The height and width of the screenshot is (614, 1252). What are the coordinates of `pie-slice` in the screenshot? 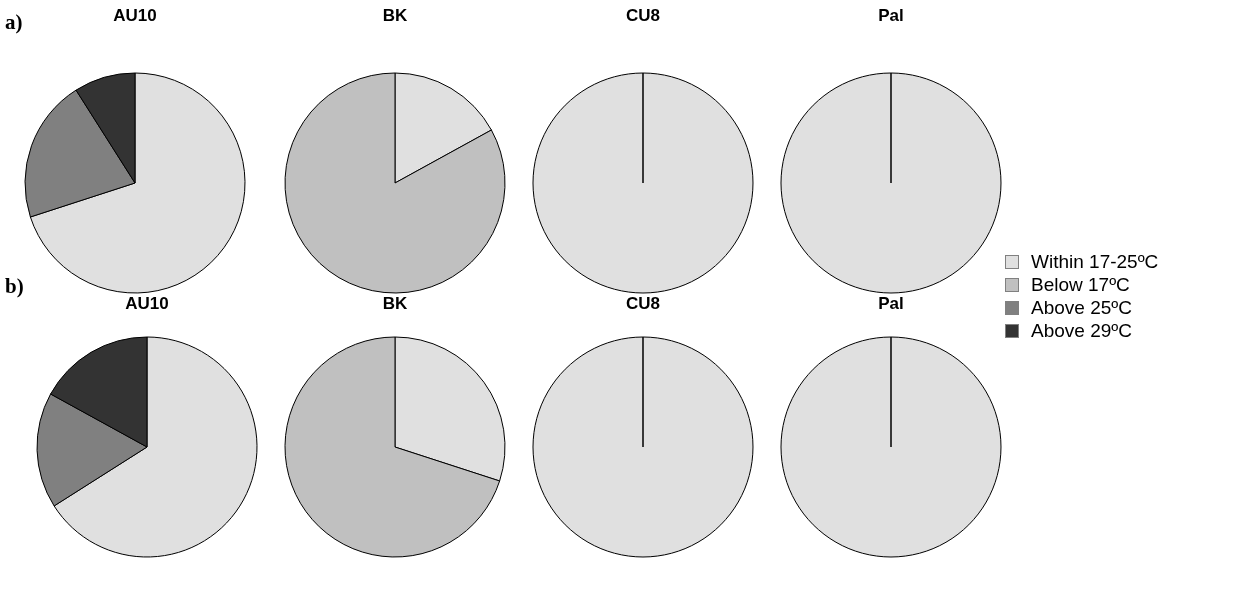 It's located at (395, 183).